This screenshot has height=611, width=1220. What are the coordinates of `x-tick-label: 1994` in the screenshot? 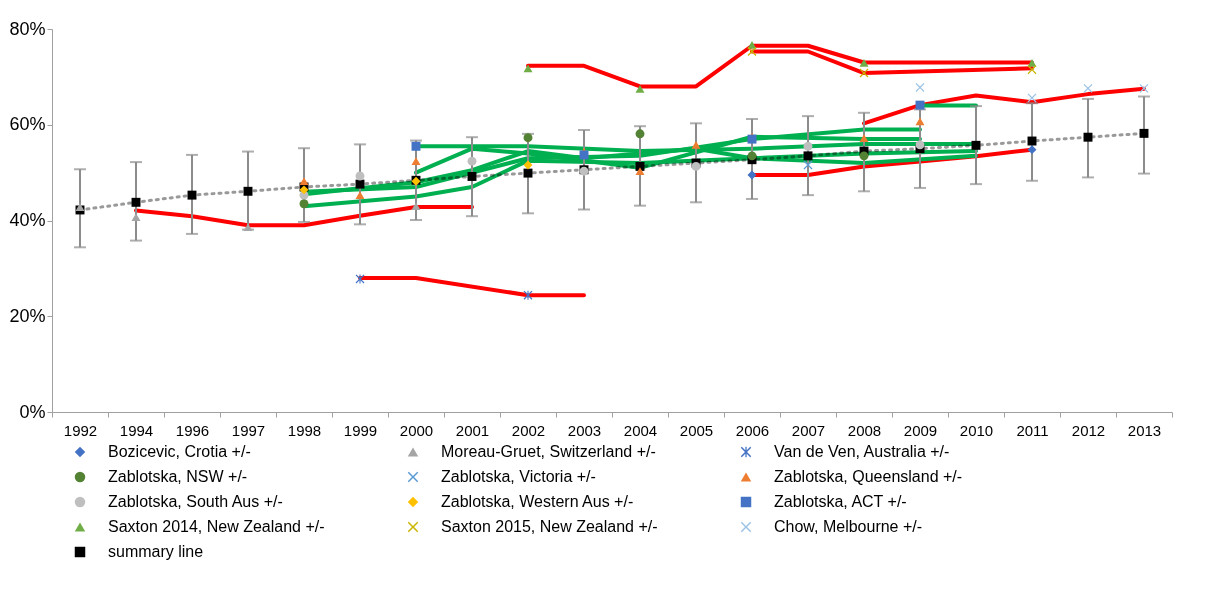 It's located at (136, 430).